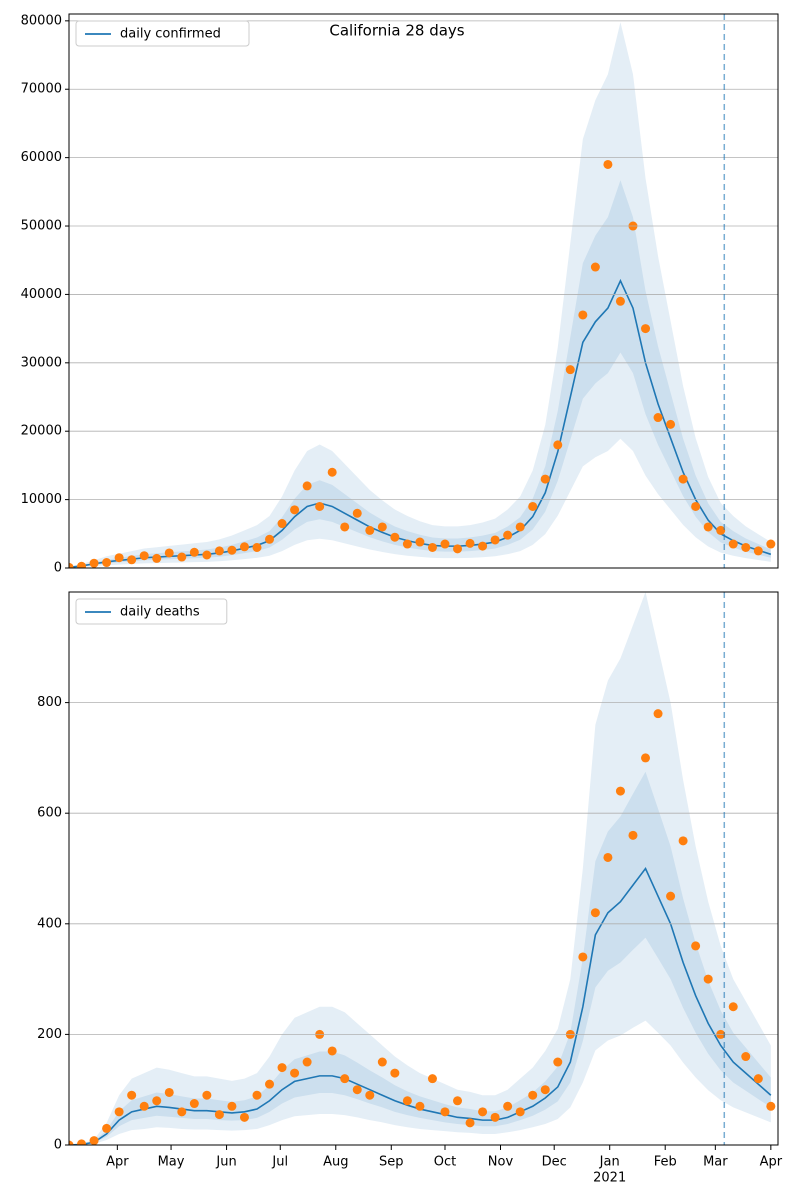 This screenshot has width=800, height=1204. What do you see at coordinates (554, 1162) in the screenshot?
I see `x-tick-label: Dec` at bounding box center [554, 1162].